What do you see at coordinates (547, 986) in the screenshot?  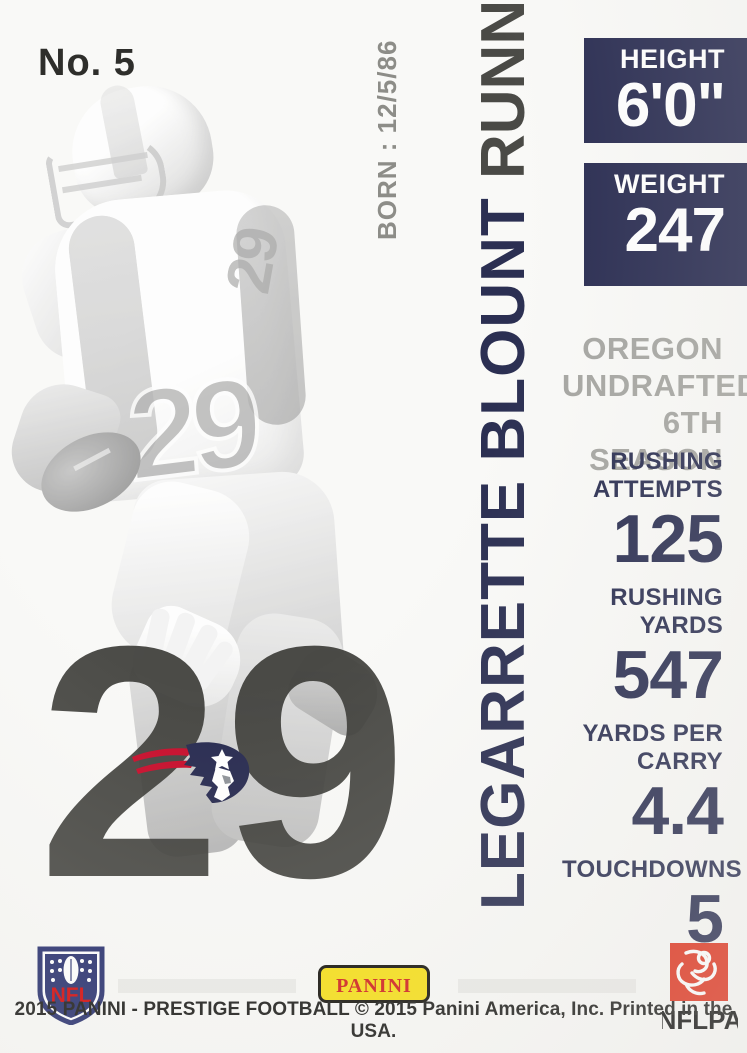 I see `separator-bar-right` at bounding box center [547, 986].